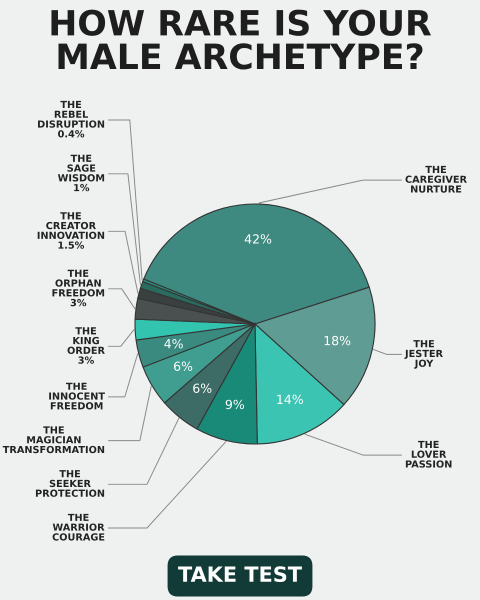  I want to click on slice-label: THE LOVER PASSION, so click(429, 454).